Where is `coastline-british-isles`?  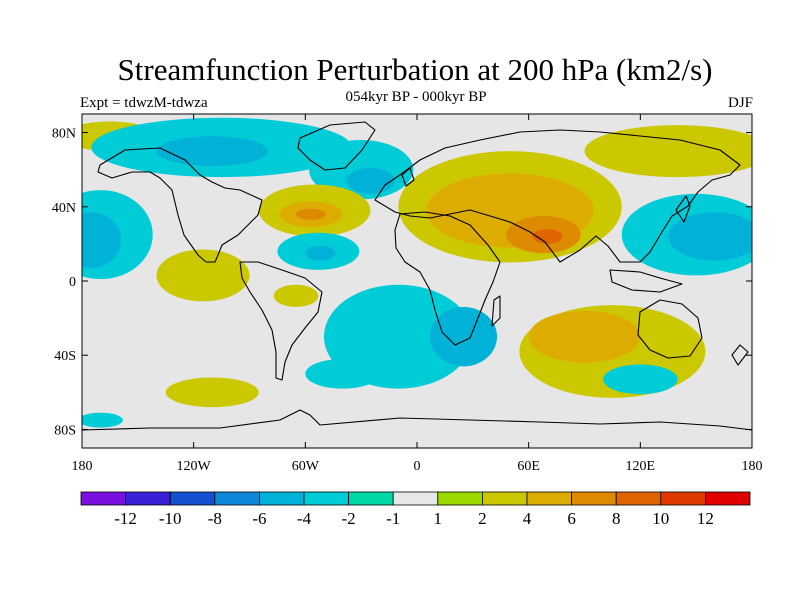 coastline-british-isles is located at coordinates (408, 177).